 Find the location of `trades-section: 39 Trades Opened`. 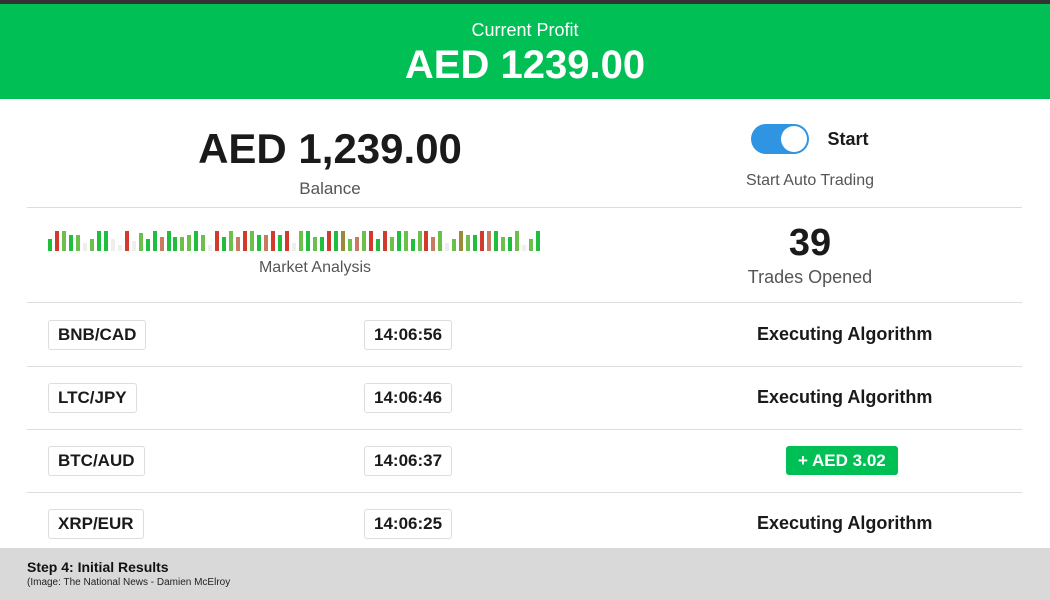

trades-section: 39 Trades Opened is located at coordinates (810, 255).